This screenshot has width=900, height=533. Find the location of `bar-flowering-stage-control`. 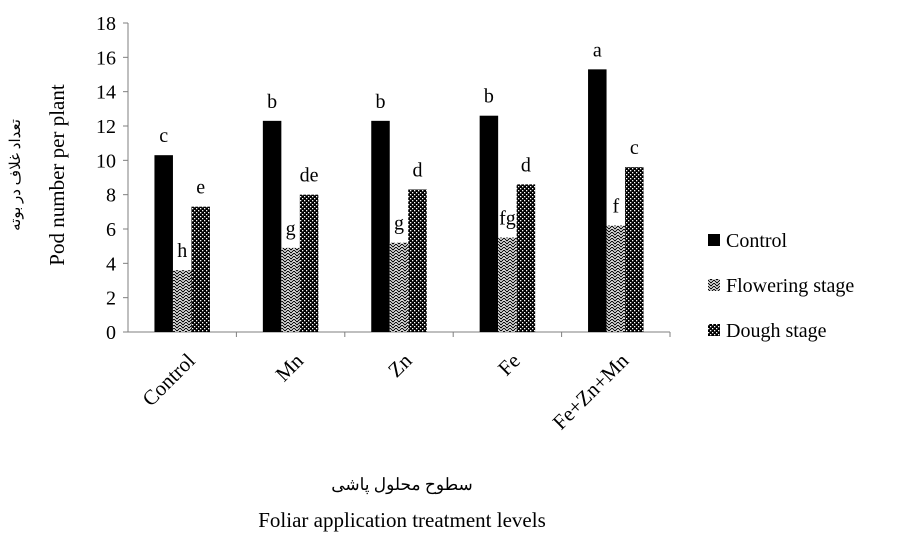

bar-flowering-stage-control is located at coordinates (182, 301).